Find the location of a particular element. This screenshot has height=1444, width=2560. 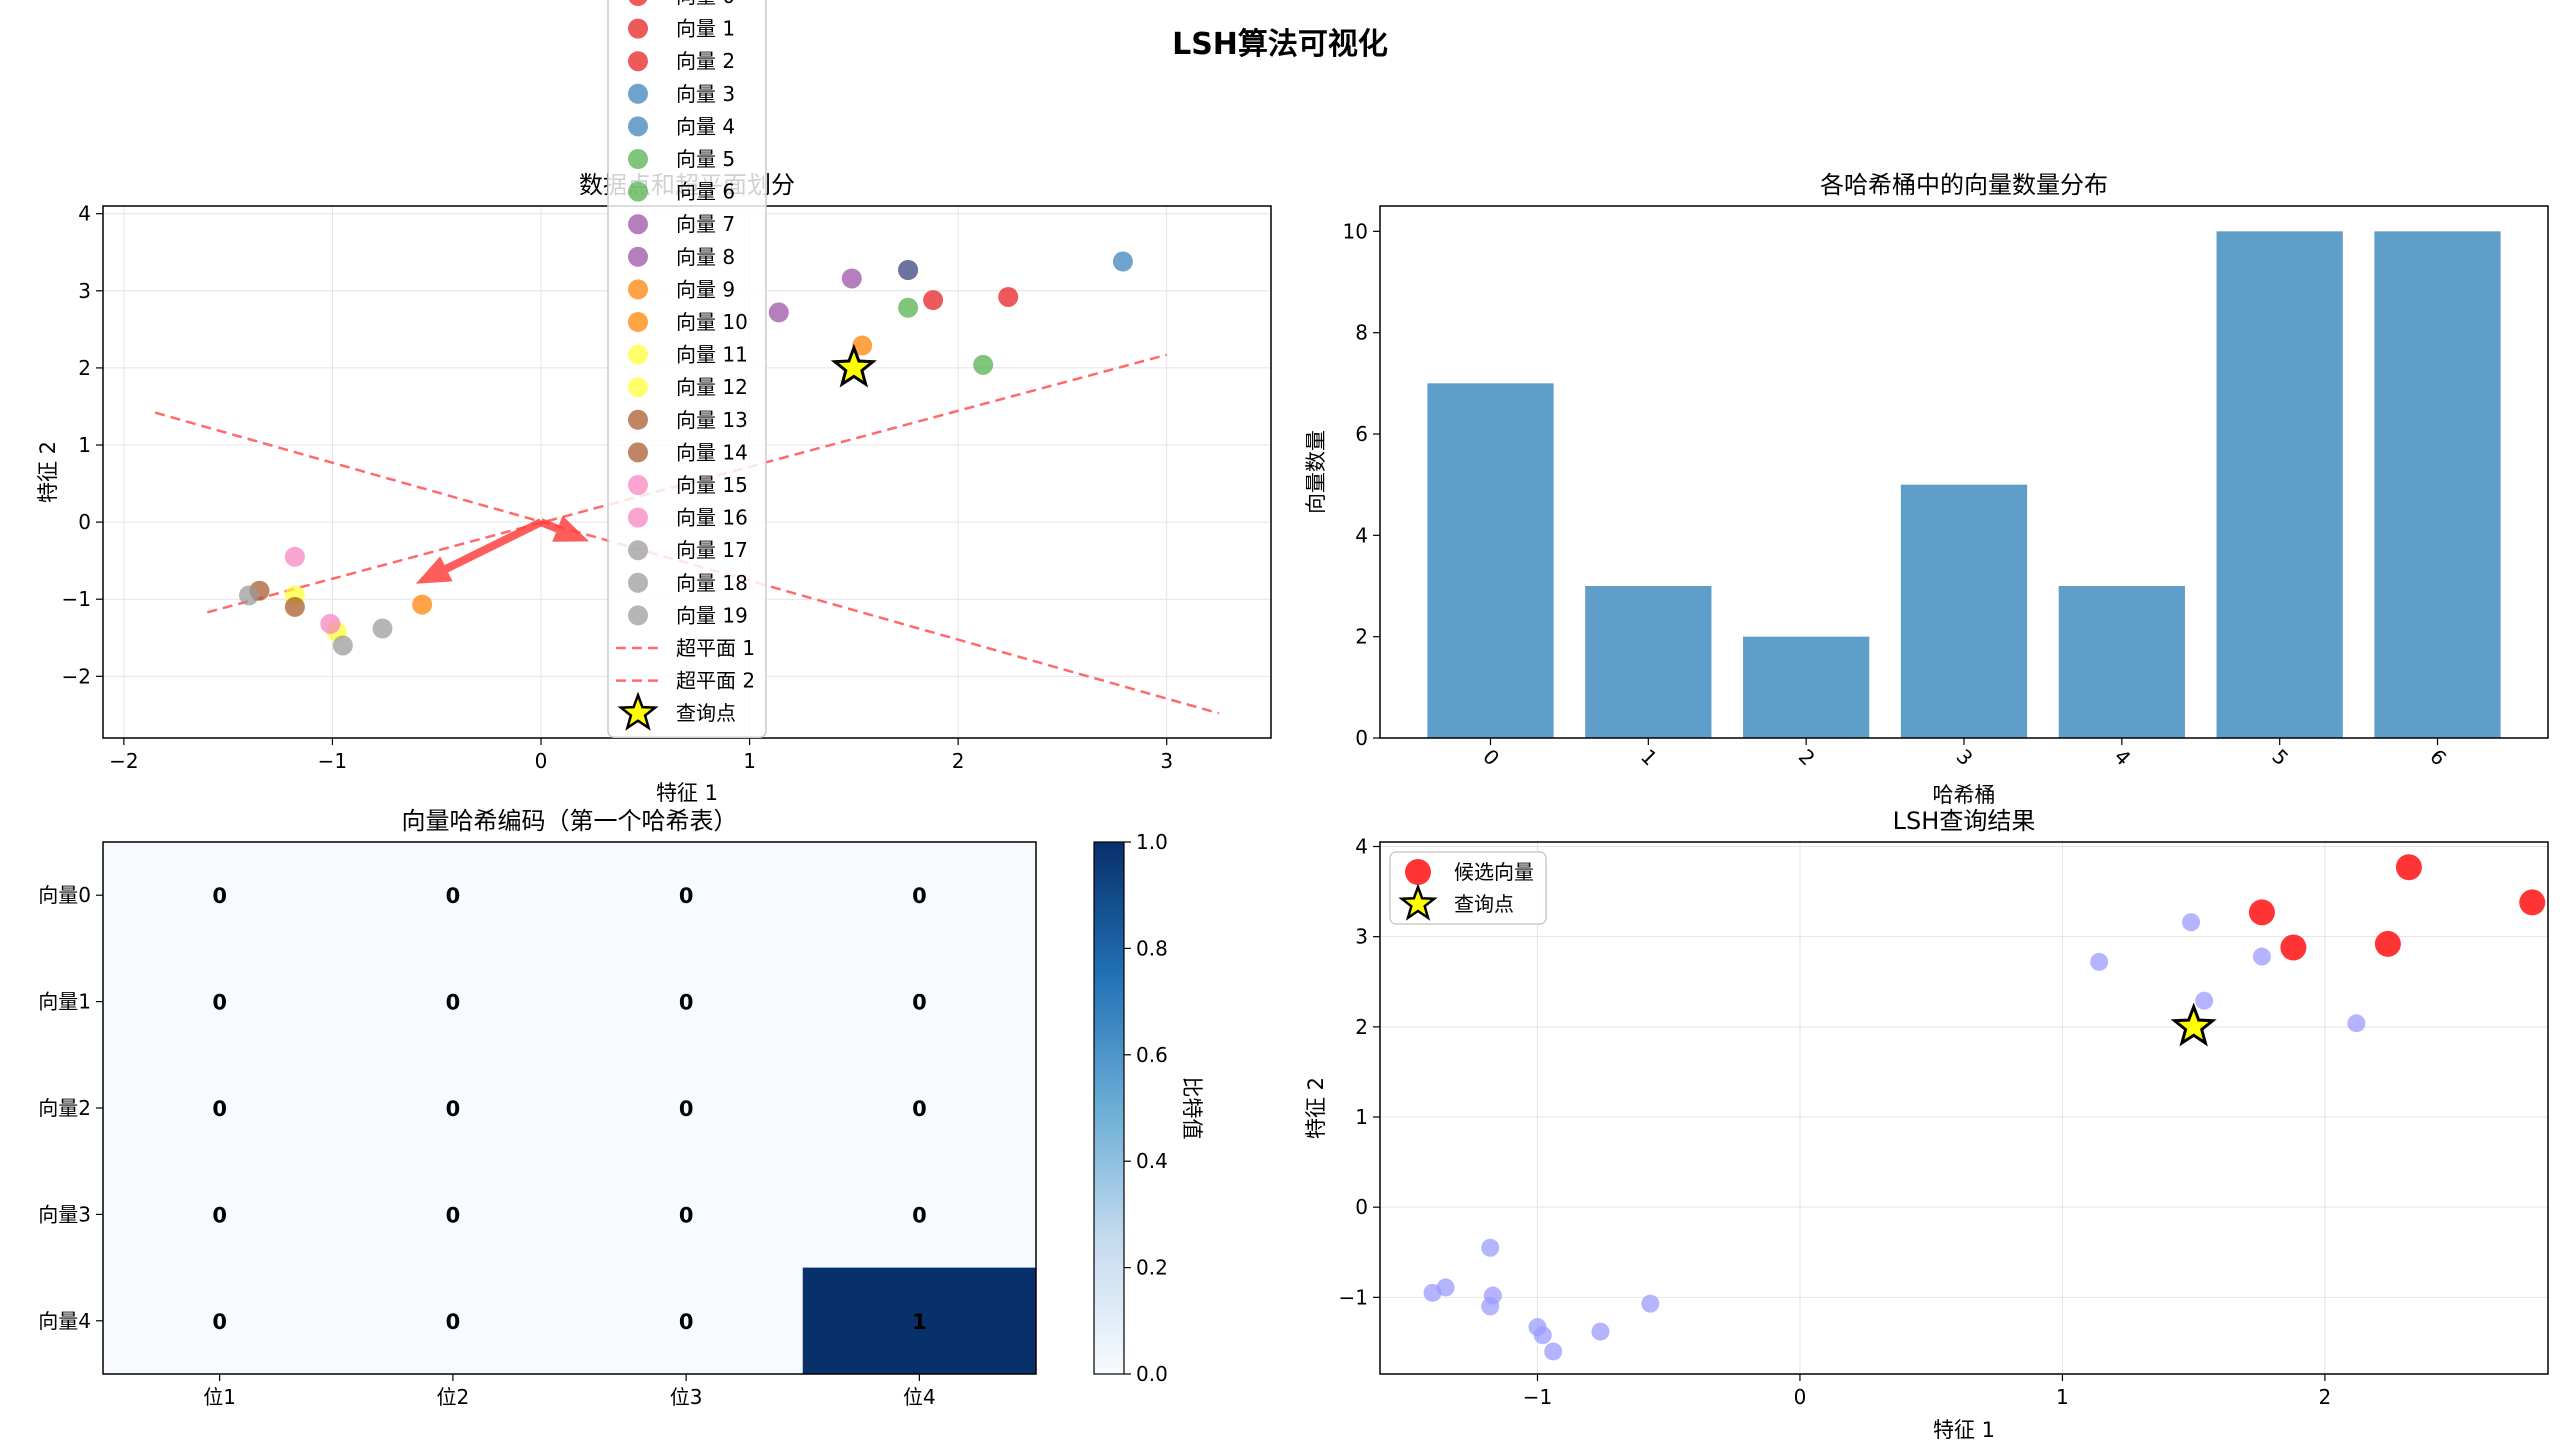

heatmap-cell-r3-c3 is located at coordinates (919, 1215).